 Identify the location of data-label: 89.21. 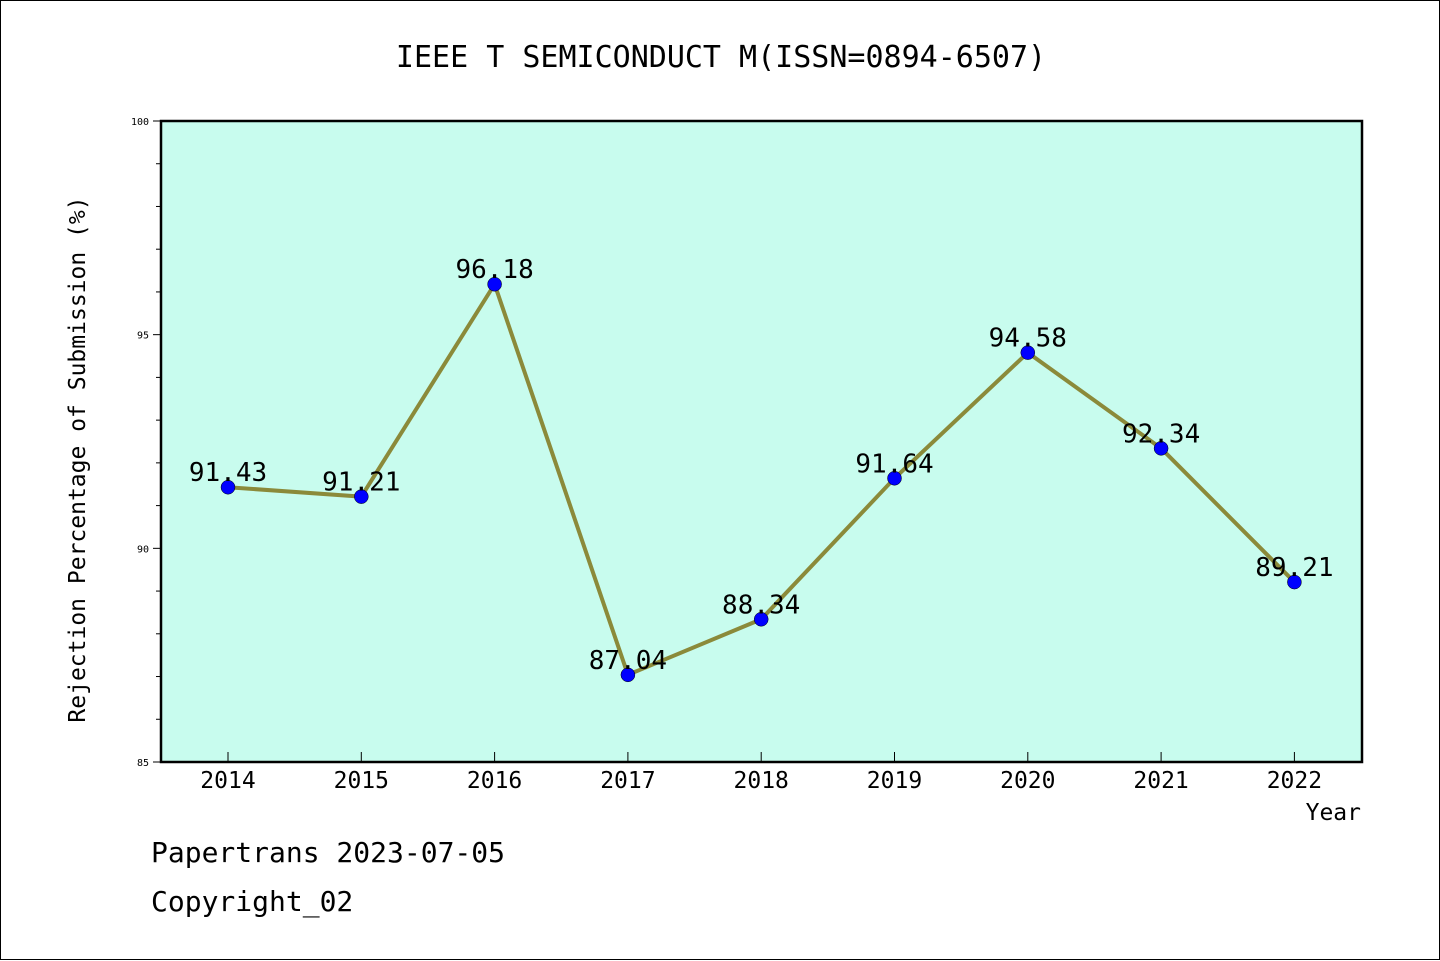
(1294, 568).